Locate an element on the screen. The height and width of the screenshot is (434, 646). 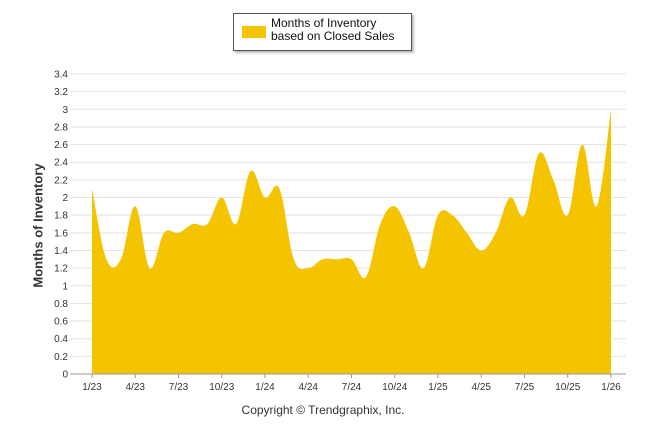
y-tick-label: 1.4 is located at coordinates (61, 251).